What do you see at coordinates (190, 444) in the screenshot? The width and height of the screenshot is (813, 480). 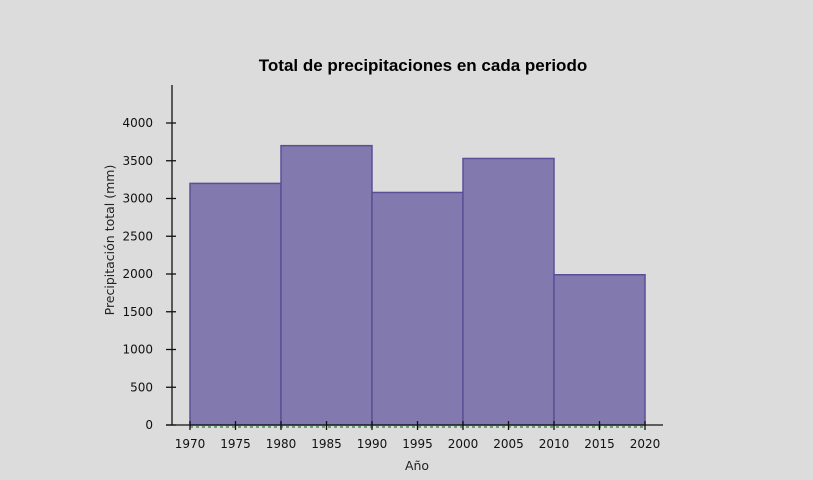 I see `x-tick-label: 1970` at bounding box center [190, 444].